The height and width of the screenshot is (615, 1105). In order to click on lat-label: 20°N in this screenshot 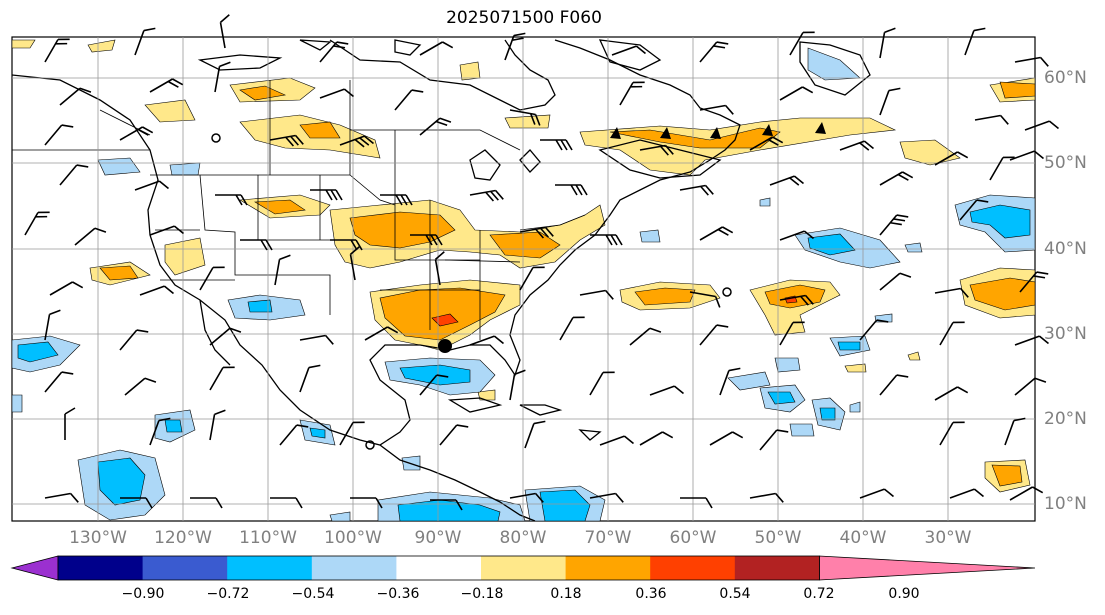, I will do `click(1065, 419)`.